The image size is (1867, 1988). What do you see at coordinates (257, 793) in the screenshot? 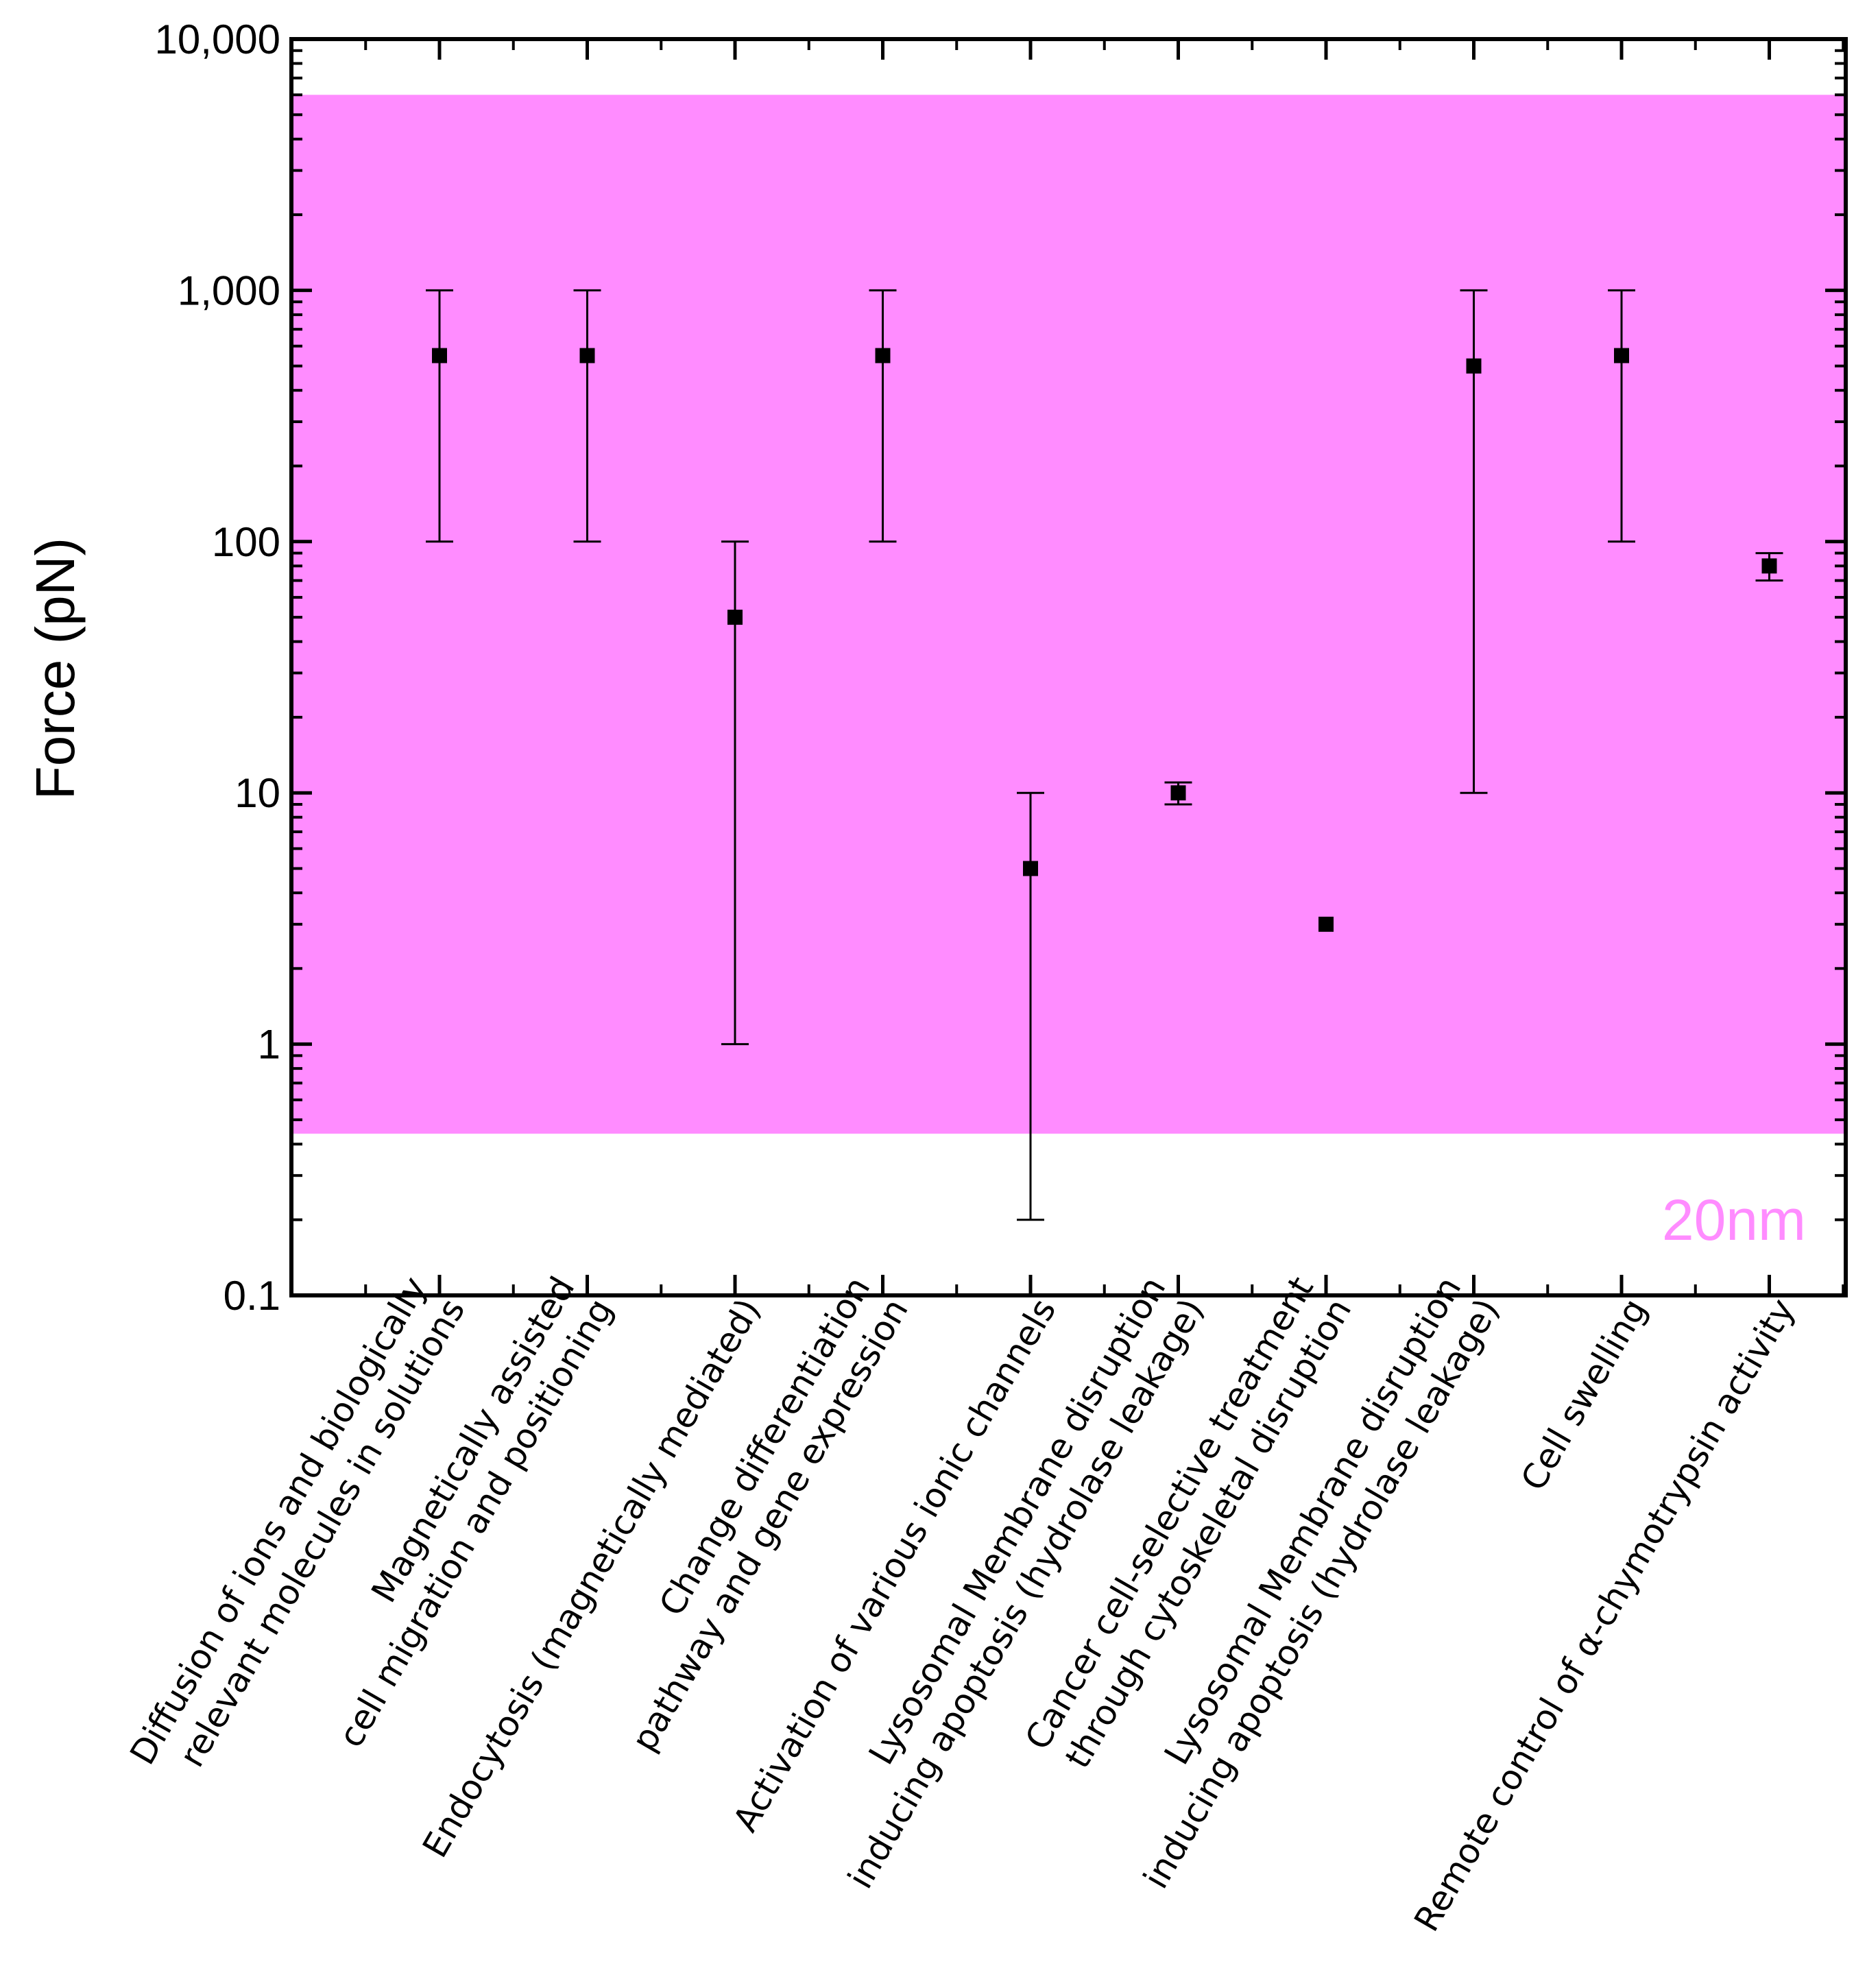
I see `y-tick-label: 10` at bounding box center [257, 793].